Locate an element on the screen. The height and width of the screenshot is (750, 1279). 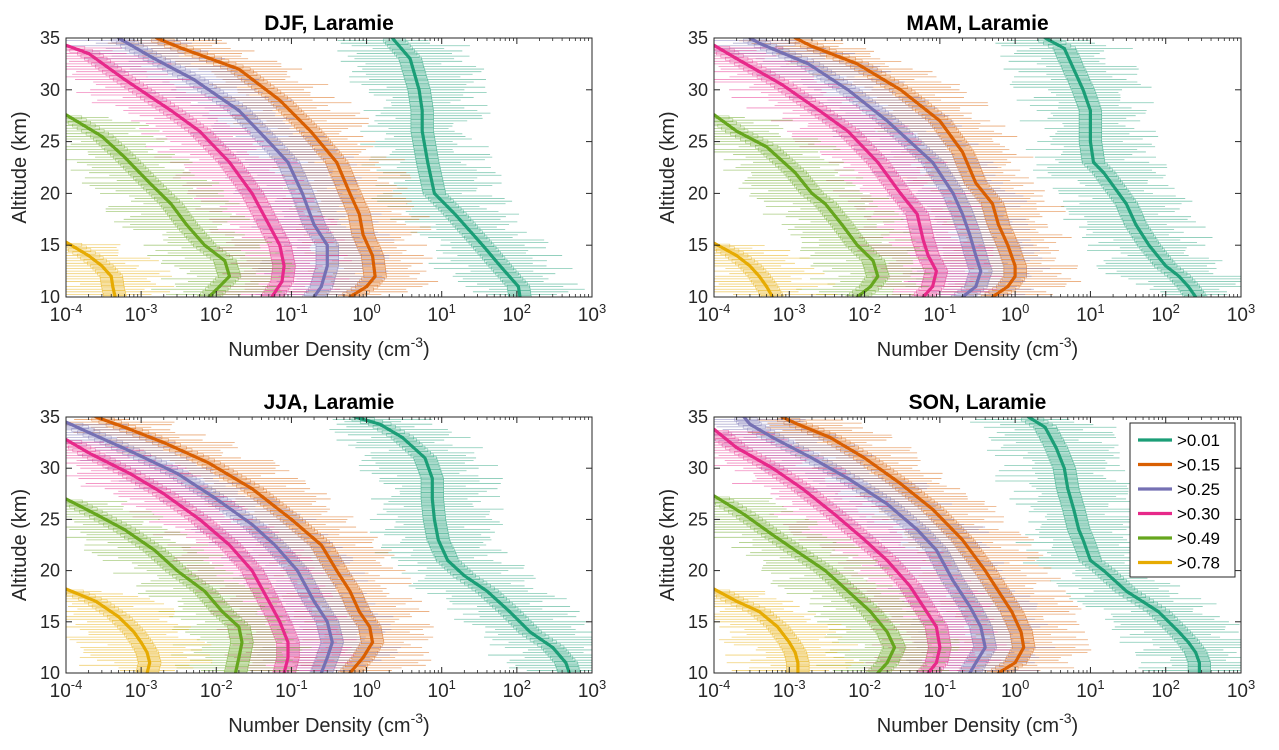
x-tick-label: 10⁻³ is located at coordinates (789, 689).